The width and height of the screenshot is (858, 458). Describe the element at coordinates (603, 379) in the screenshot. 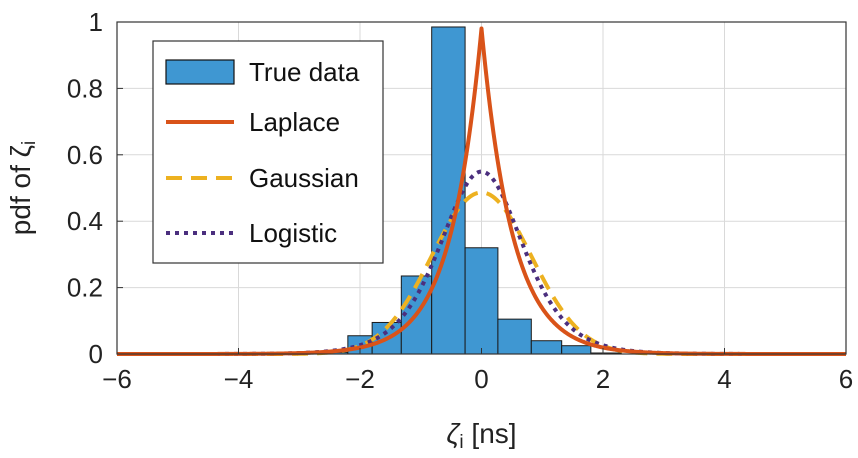

I see `x-tick-label: 2` at that location.